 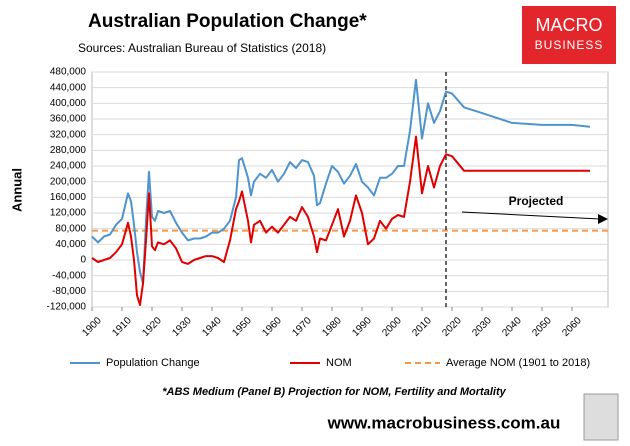 I want to click on y-tick-label: 440,000, so click(x=68, y=87).